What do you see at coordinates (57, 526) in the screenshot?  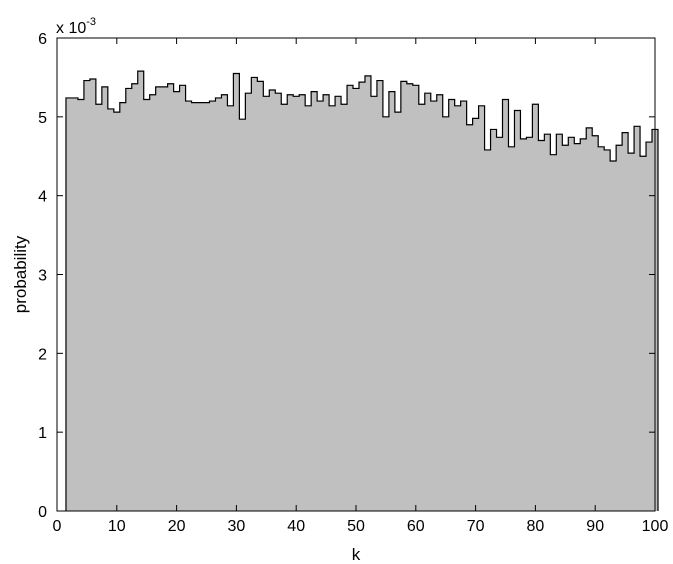 I see `x-tick-label: 0` at bounding box center [57, 526].